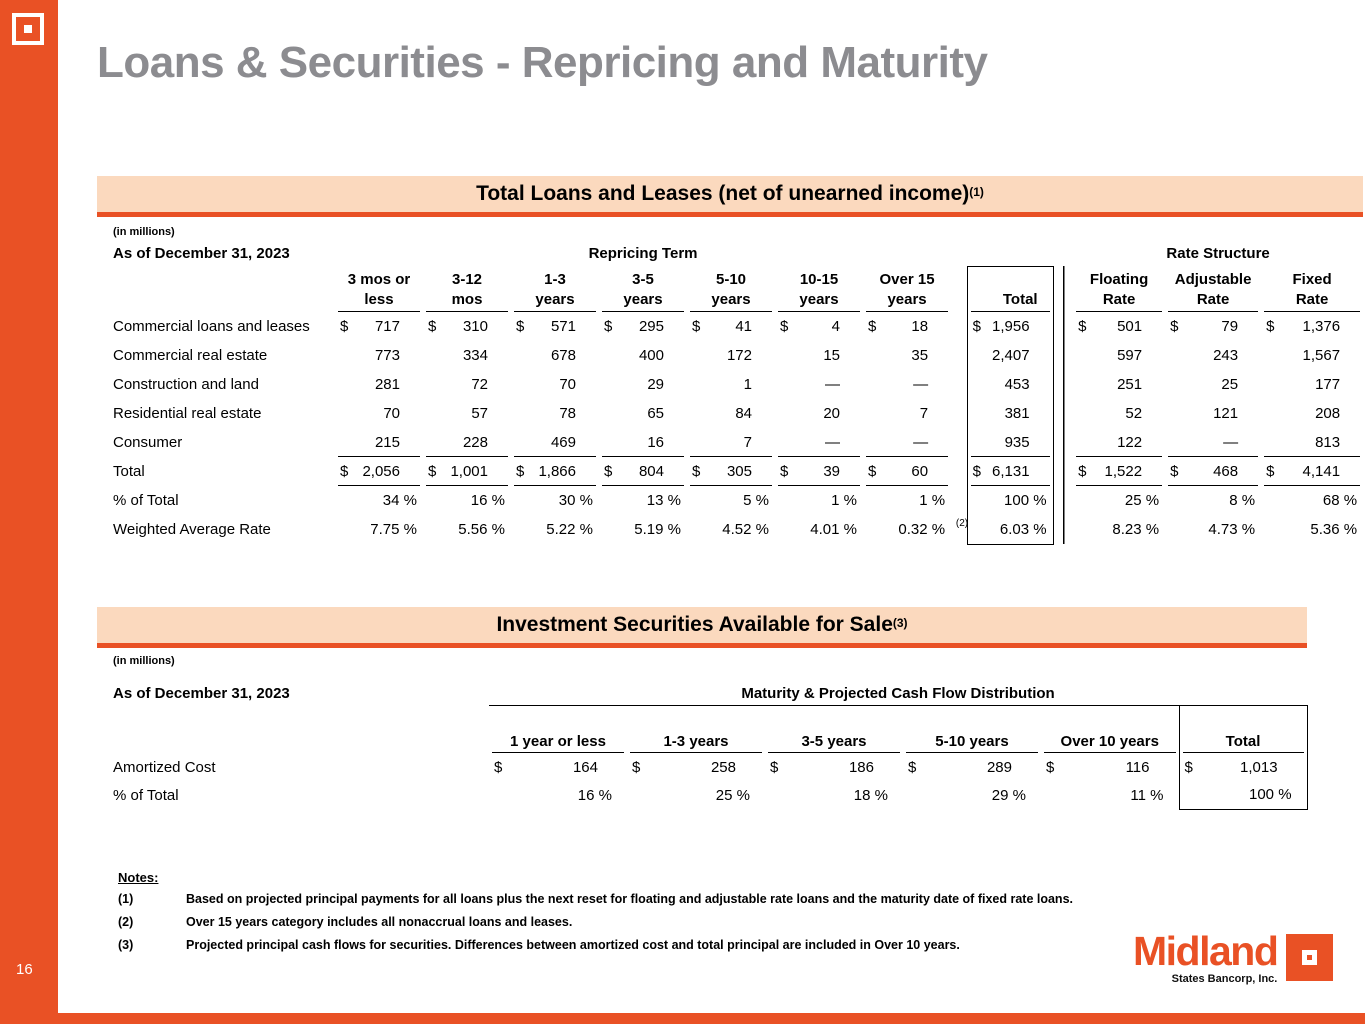 This screenshot has width=1365, height=1024. I want to click on table-cell: 65, so click(643, 413).